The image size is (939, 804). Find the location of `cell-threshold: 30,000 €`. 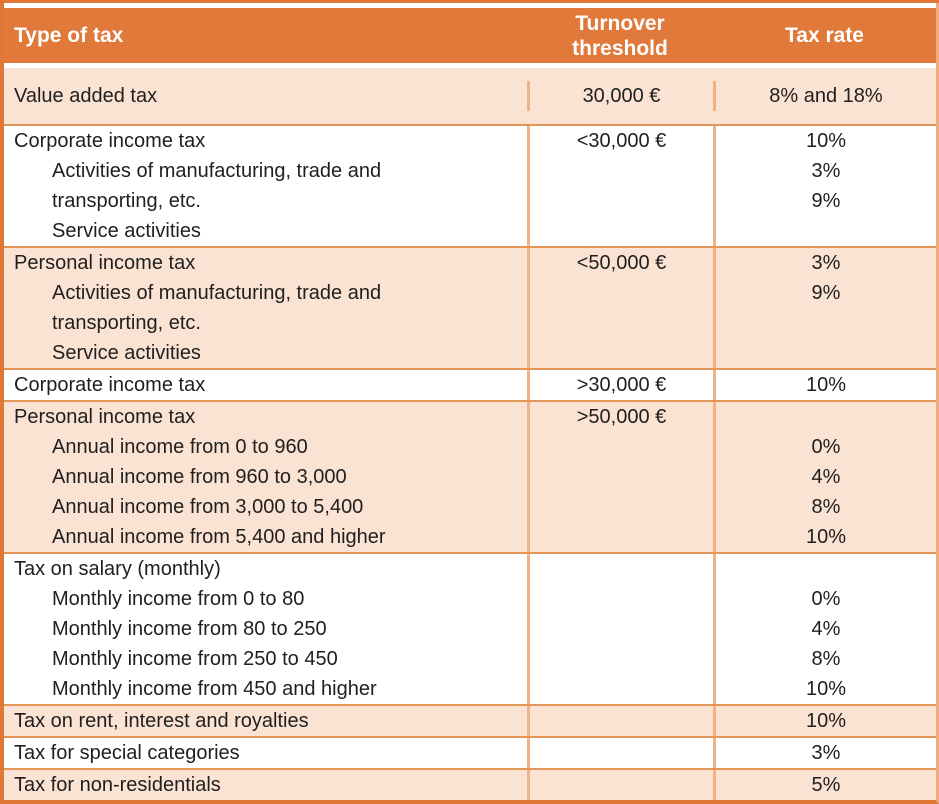

cell-threshold: 30,000 € is located at coordinates (620, 96).